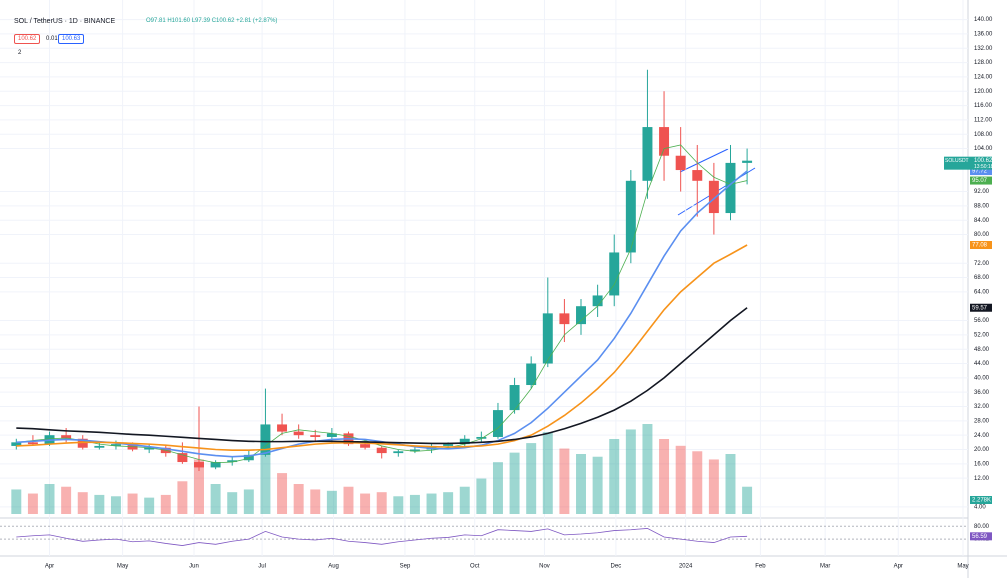 The image size is (1007, 578). What do you see at coordinates (984, 167) in the screenshot?
I see `last-time: 13:50:18` at bounding box center [984, 167].